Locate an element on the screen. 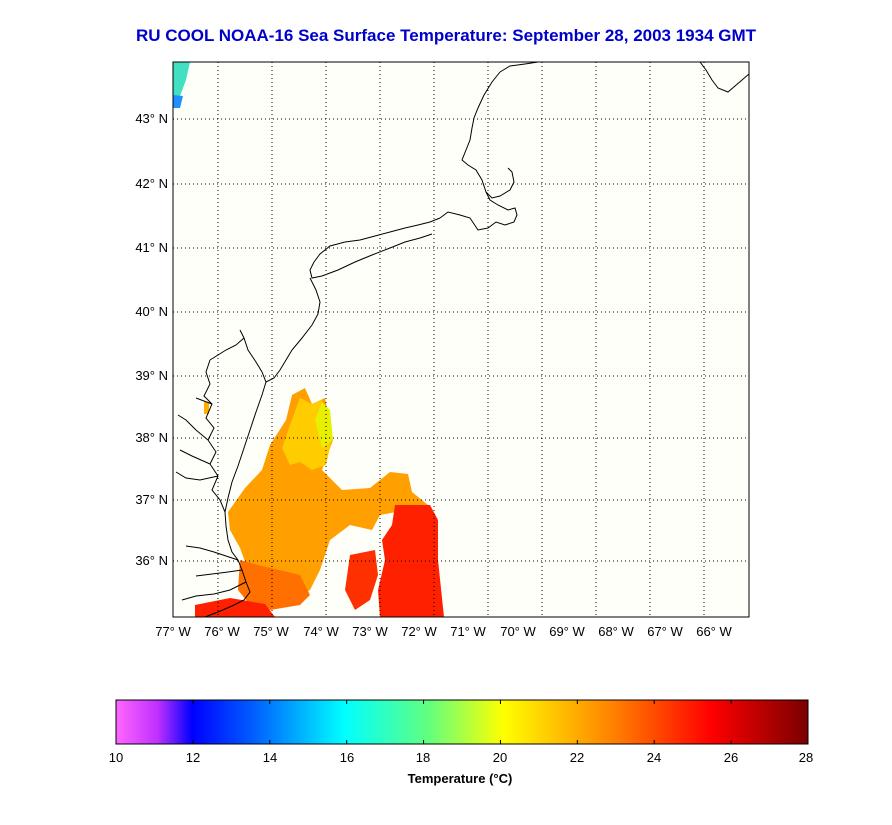 Image resolution: width=892 pixels, height=825 pixels. colorbar-tick-label: 18 is located at coordinates (423, 757).